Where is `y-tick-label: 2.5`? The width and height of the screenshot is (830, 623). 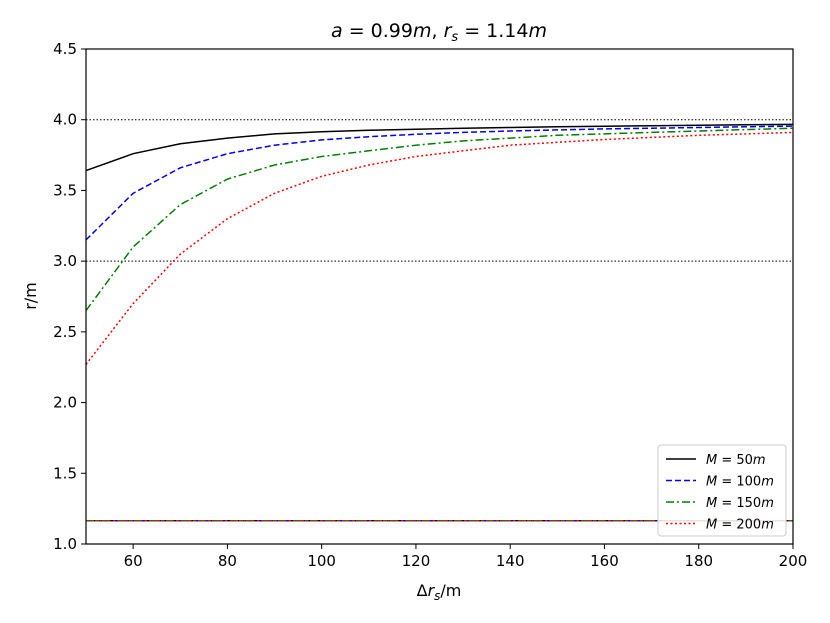
y-tick-label: 2.5 is located at coordinates (65, 332).